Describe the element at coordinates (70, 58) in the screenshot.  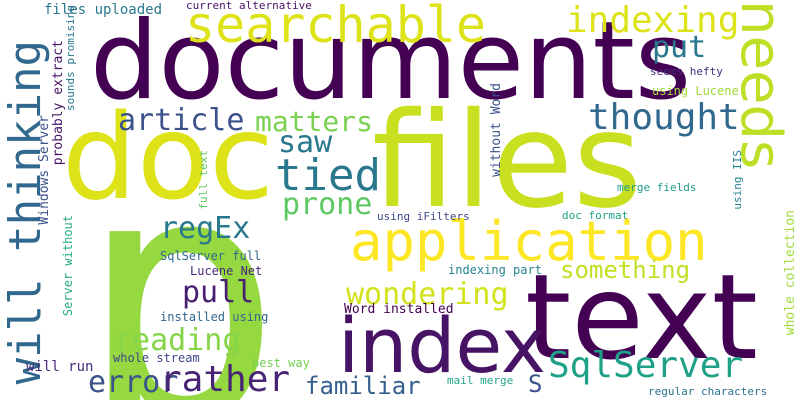
I see `word-sounds-promising: sounds promising` at that location.